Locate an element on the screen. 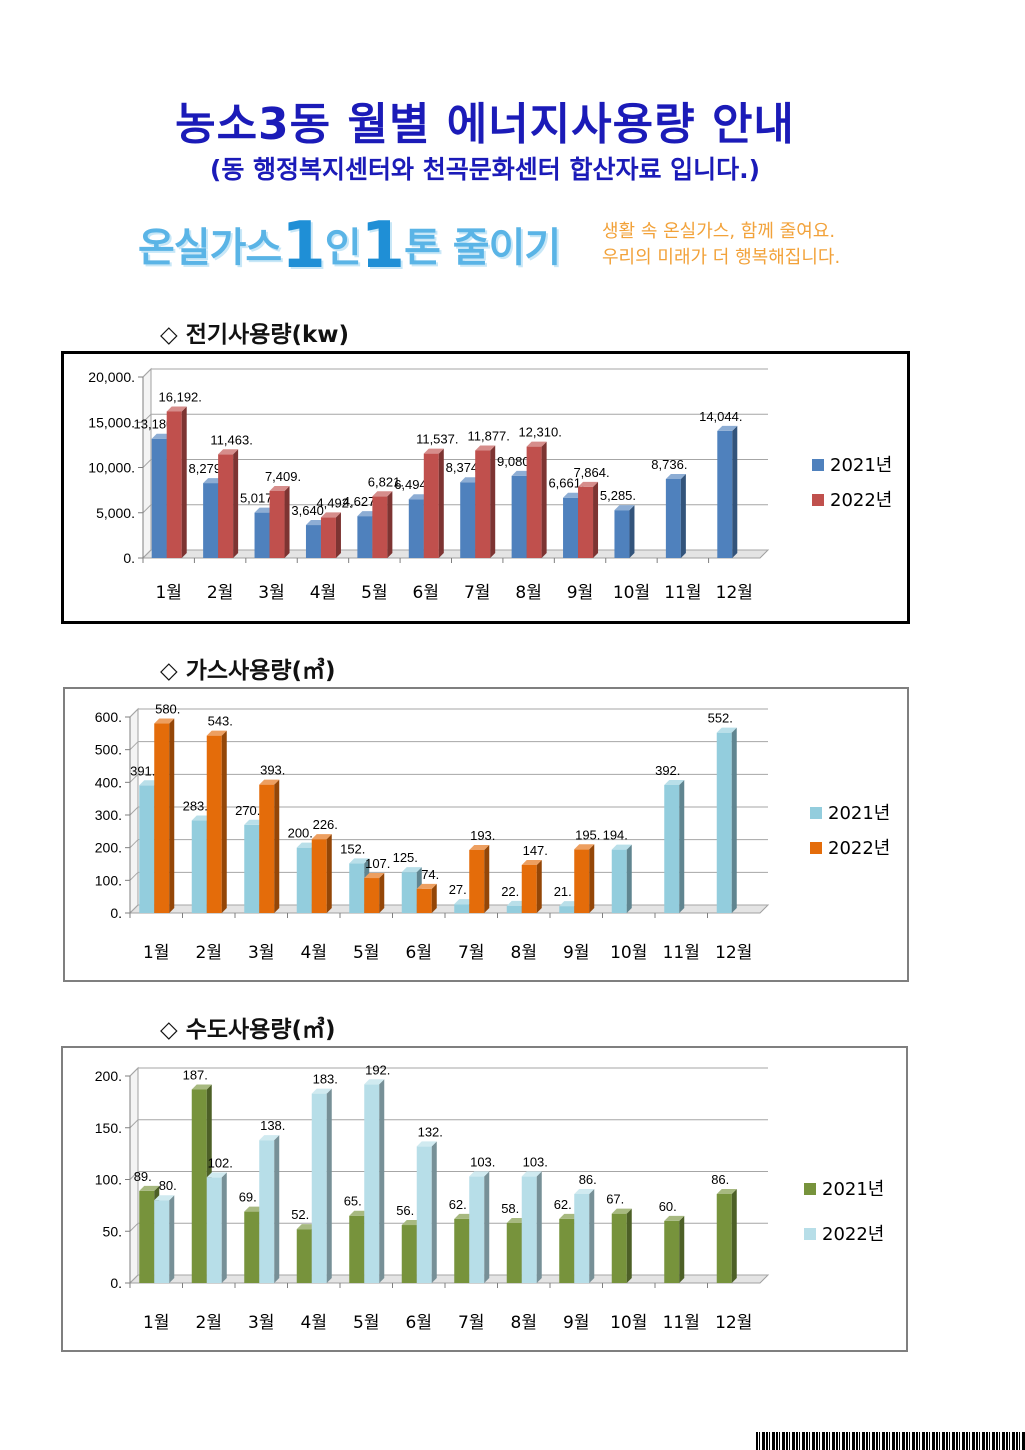 The image size is (1025, 1450). y-tick-label: 400. is located at coordinates (108, 782).